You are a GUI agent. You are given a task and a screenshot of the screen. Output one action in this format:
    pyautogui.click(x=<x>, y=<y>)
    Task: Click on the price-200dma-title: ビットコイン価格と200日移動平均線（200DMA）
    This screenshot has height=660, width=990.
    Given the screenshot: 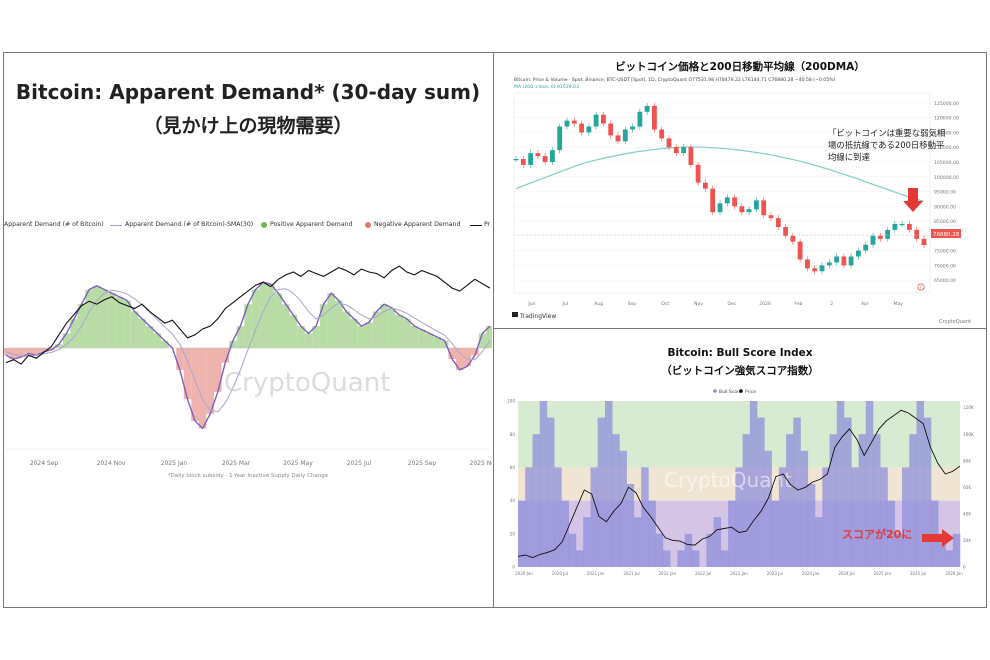 What is the action you would take?
    pyautogui.click(x=740, y=67)
    